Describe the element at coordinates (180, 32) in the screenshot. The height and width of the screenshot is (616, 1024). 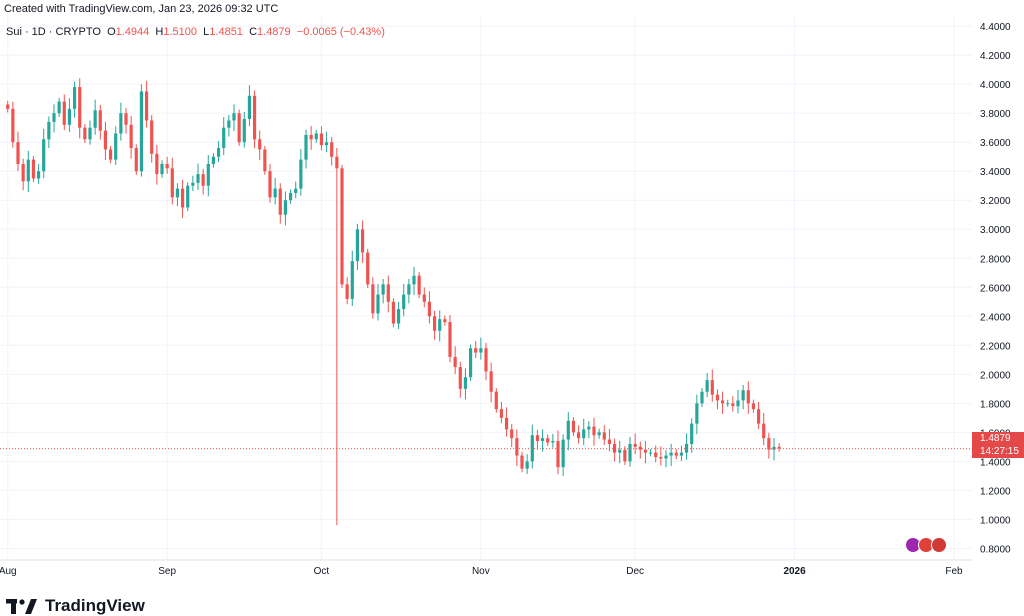
I see `high-value: 1.5100` at that location.